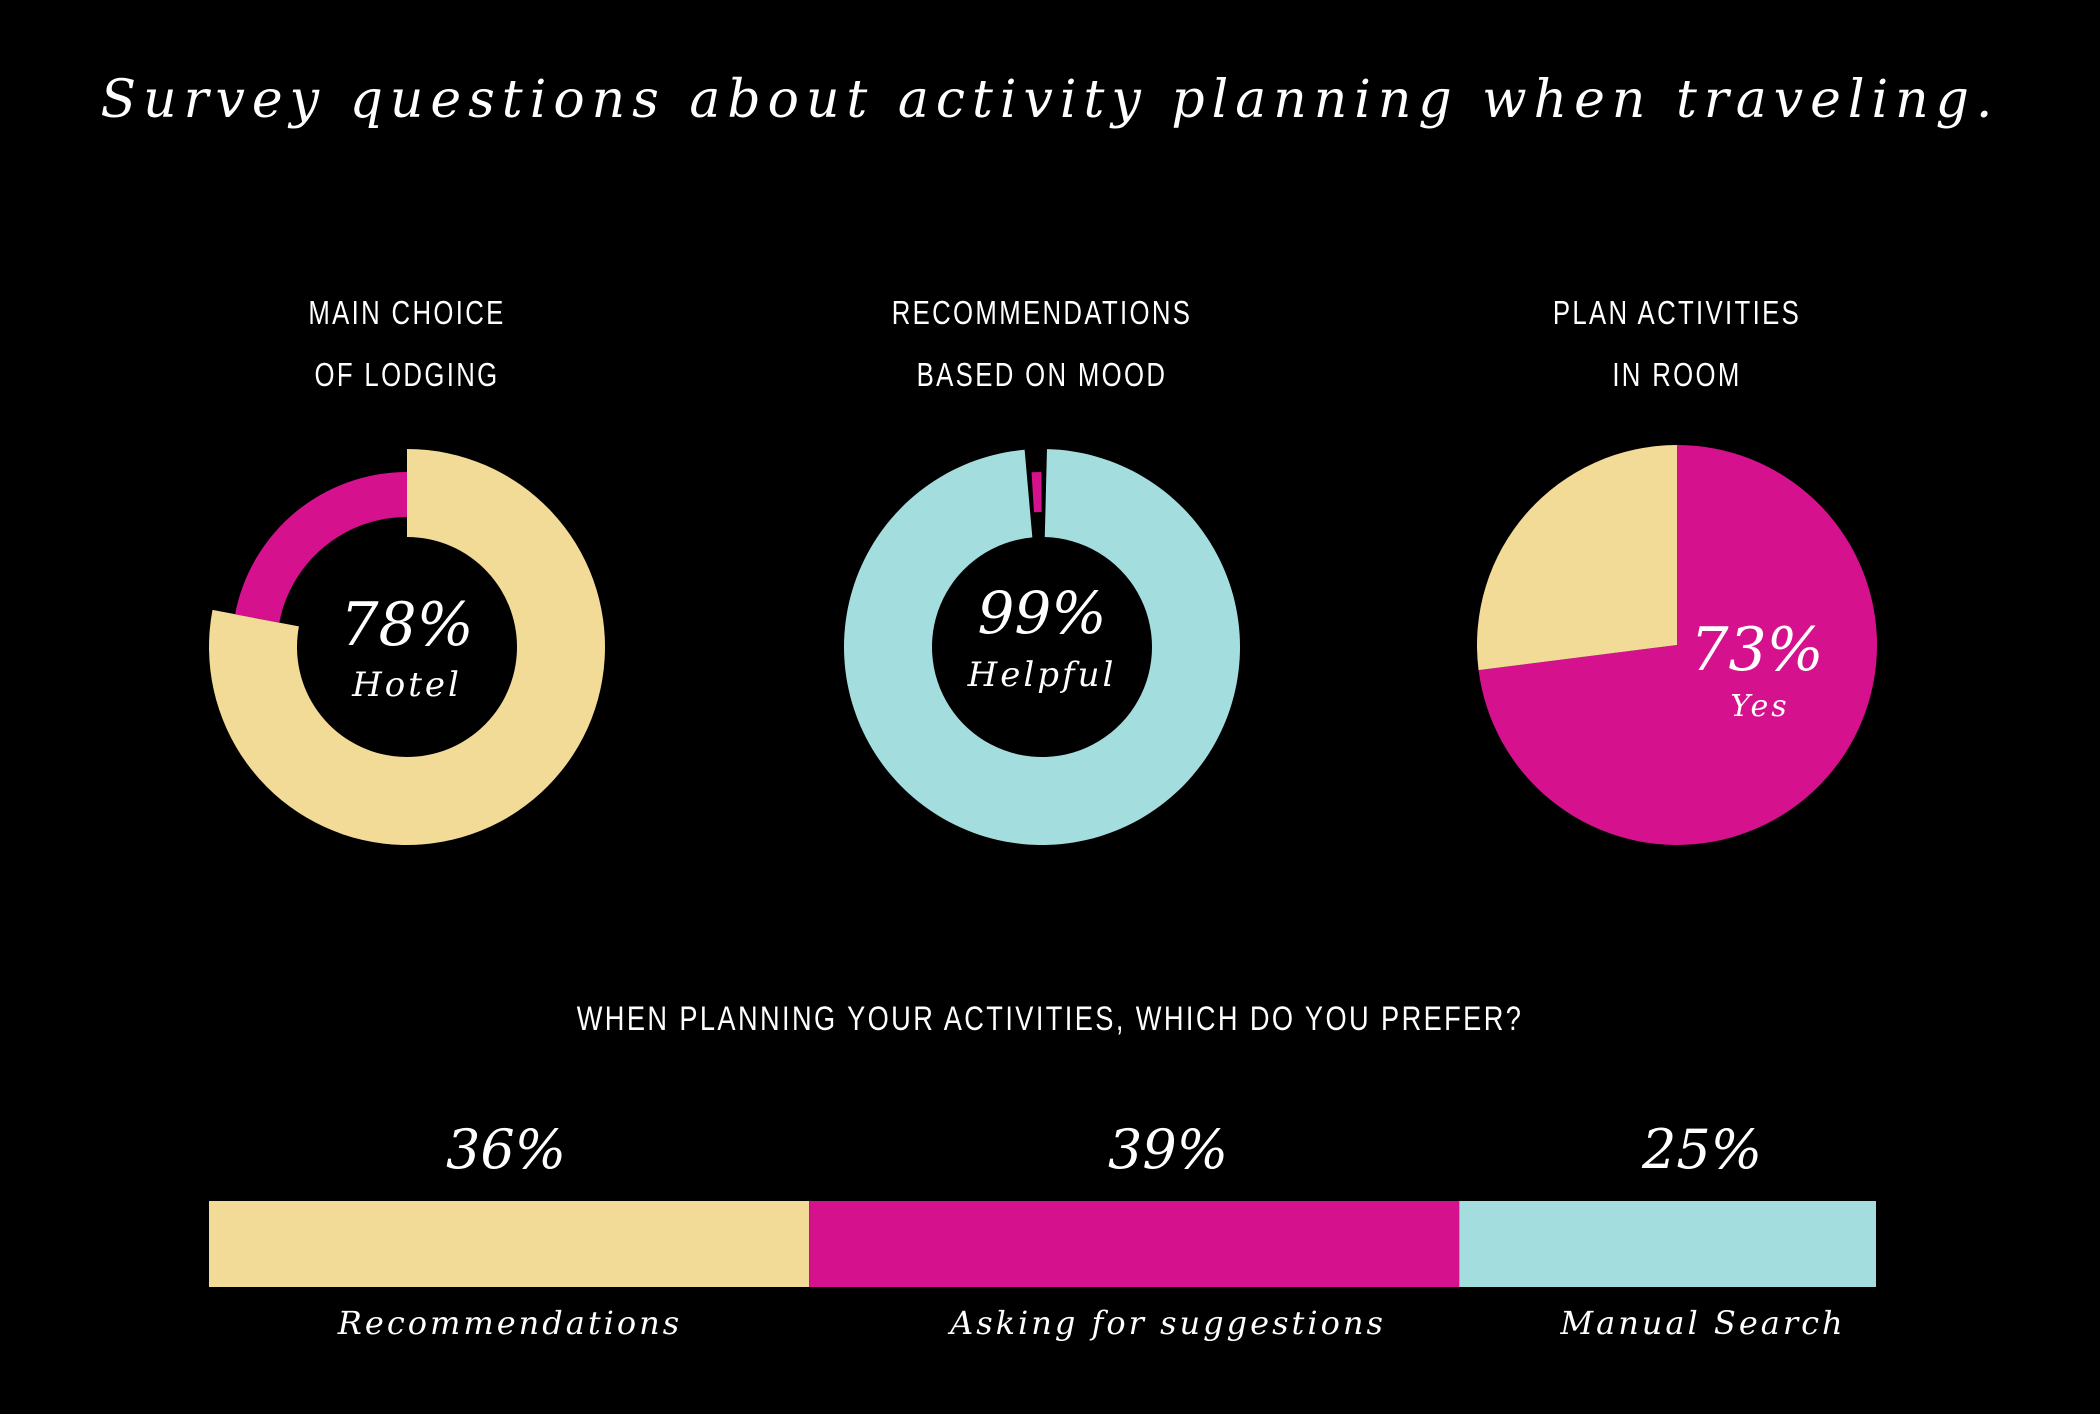 The image size is (2100, 1414). What do you see at coordinates (1756, 650) in the screenshot?
I see `pie-plan-value: 73%` at bounding box center [1756, 650].